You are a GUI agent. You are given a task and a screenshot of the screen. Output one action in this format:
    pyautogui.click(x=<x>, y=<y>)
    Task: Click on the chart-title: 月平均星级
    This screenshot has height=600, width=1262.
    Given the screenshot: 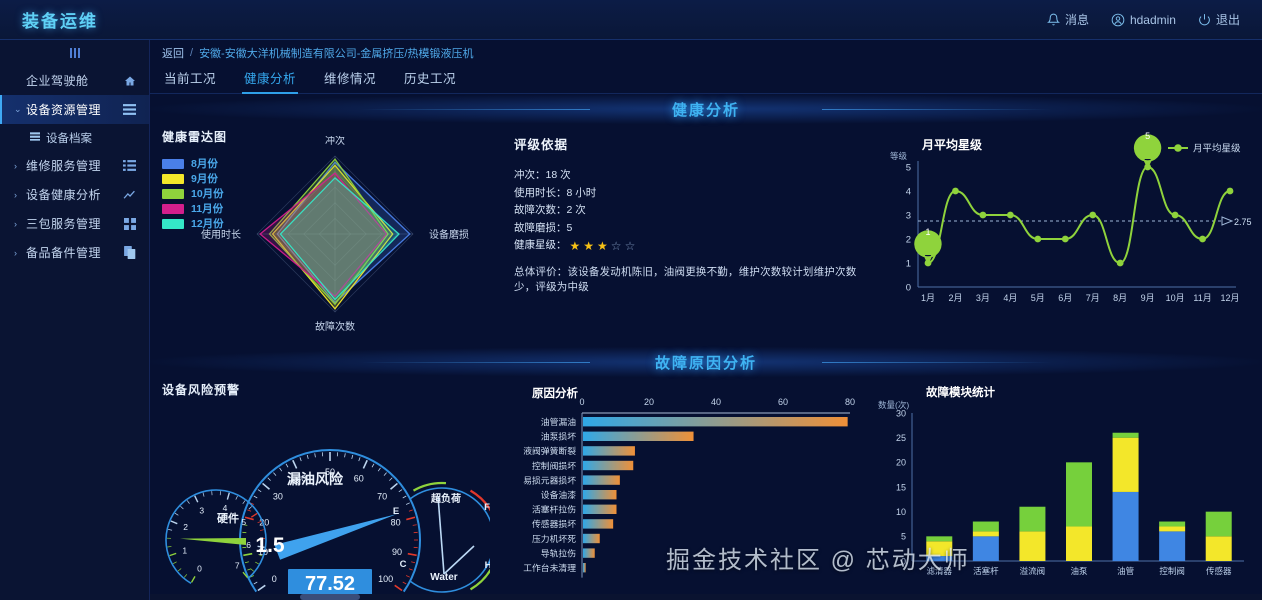 What is the action you would take?
    pyautogui.click(x=951, y=144)
    